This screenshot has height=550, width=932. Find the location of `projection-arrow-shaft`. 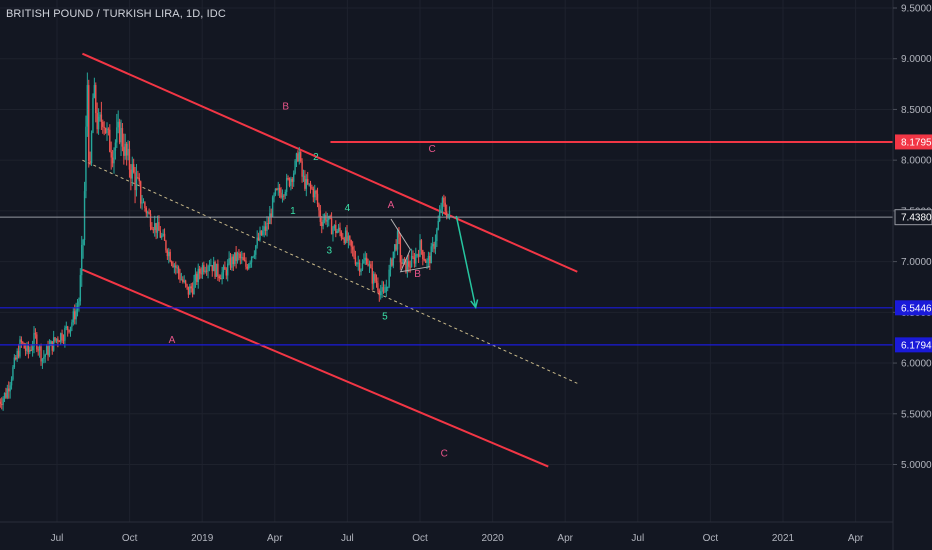

projection-arrow-shaft is located at coordinates (466, 261).